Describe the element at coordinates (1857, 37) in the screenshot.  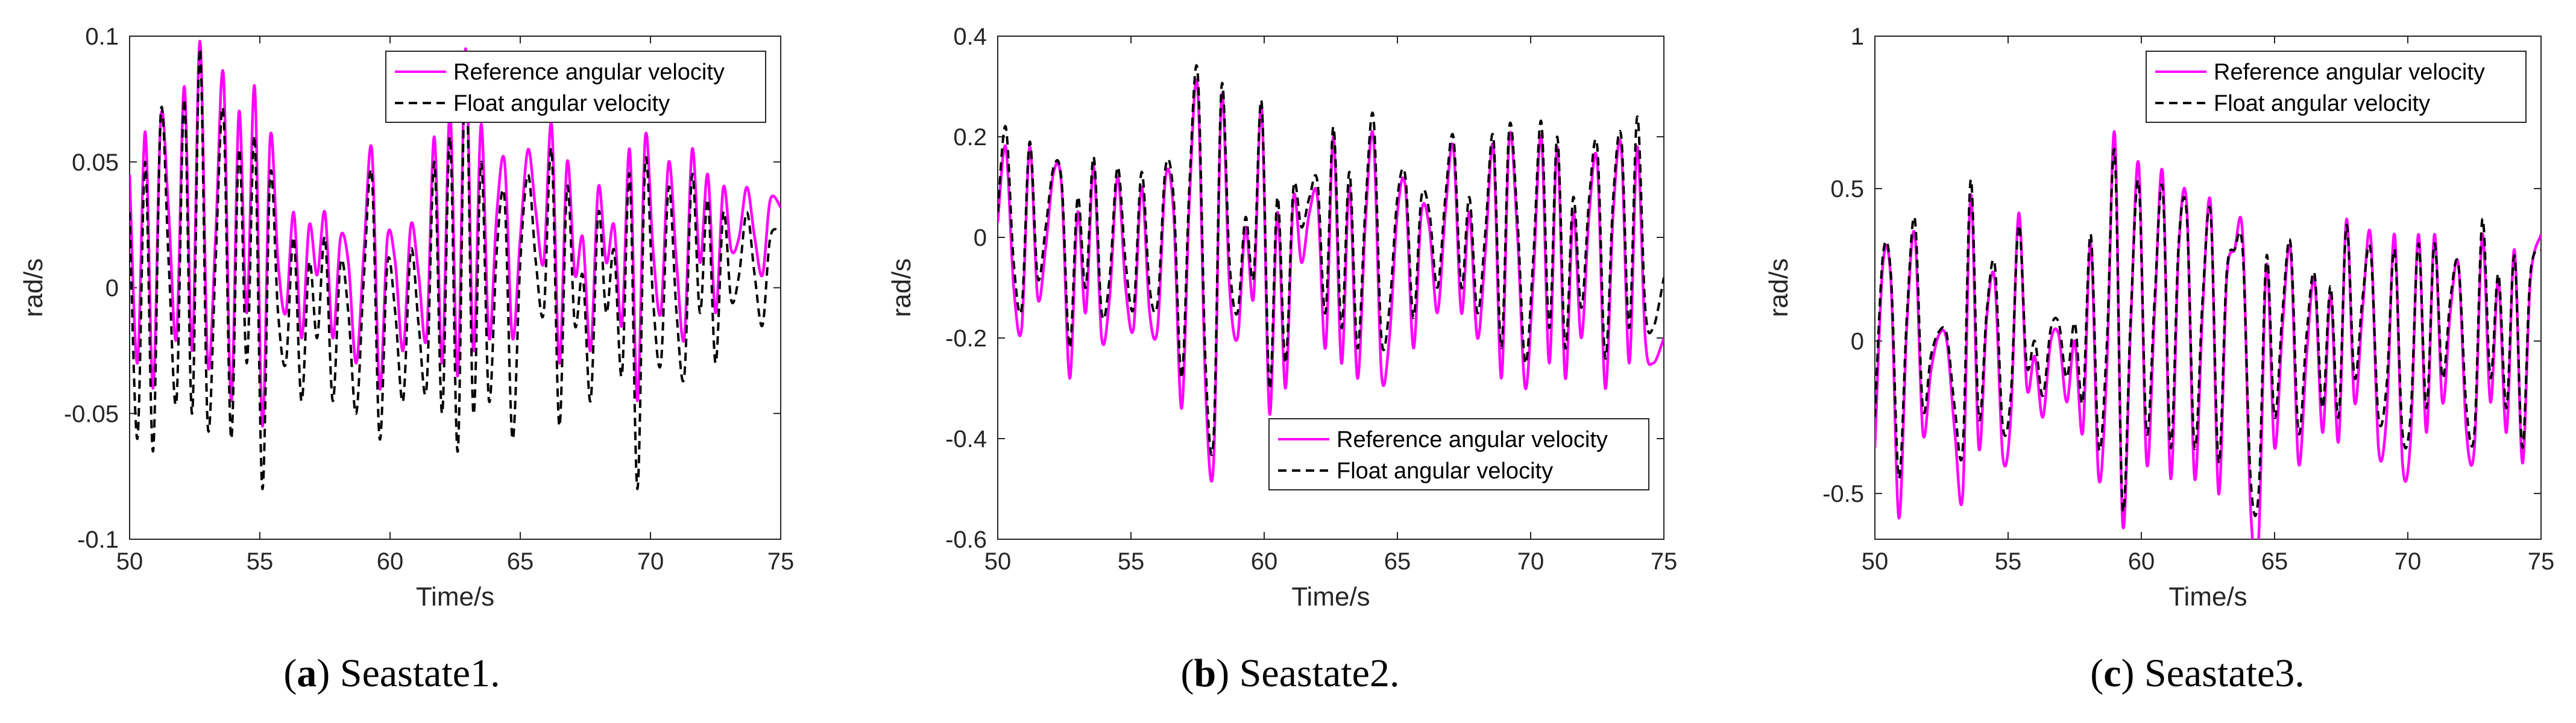
I see `y-tick-label: 1` at that location.